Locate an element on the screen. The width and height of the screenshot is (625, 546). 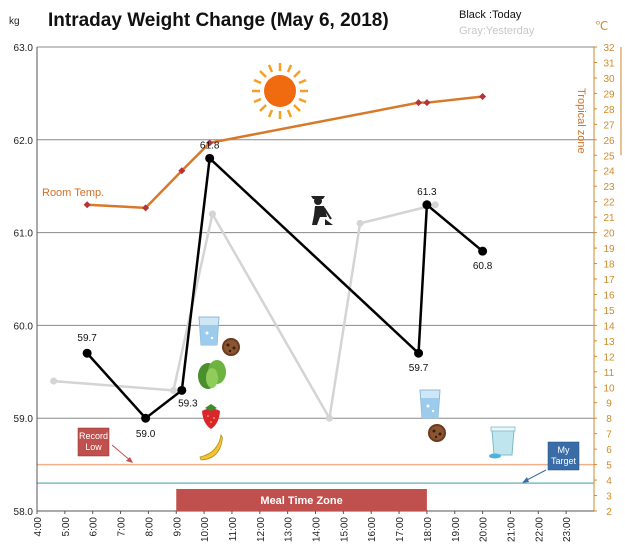
my-target-note: My Target is located at coordinates (551, 462).